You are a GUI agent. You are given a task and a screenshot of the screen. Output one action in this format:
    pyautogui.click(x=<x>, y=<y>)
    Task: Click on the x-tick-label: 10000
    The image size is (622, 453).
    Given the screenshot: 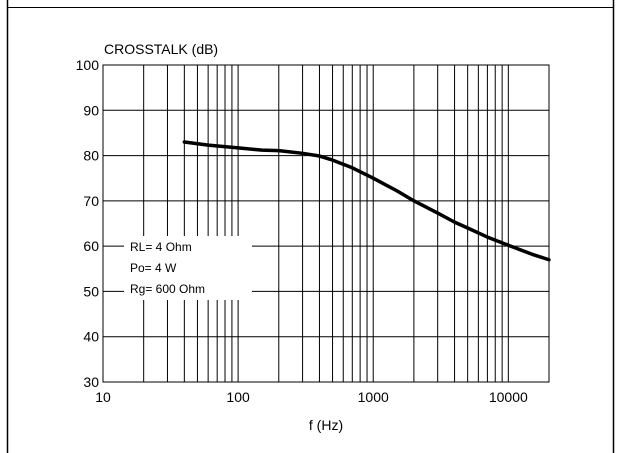 What is the action you would take?
    pyautogui.click(x=508, y=397)
    